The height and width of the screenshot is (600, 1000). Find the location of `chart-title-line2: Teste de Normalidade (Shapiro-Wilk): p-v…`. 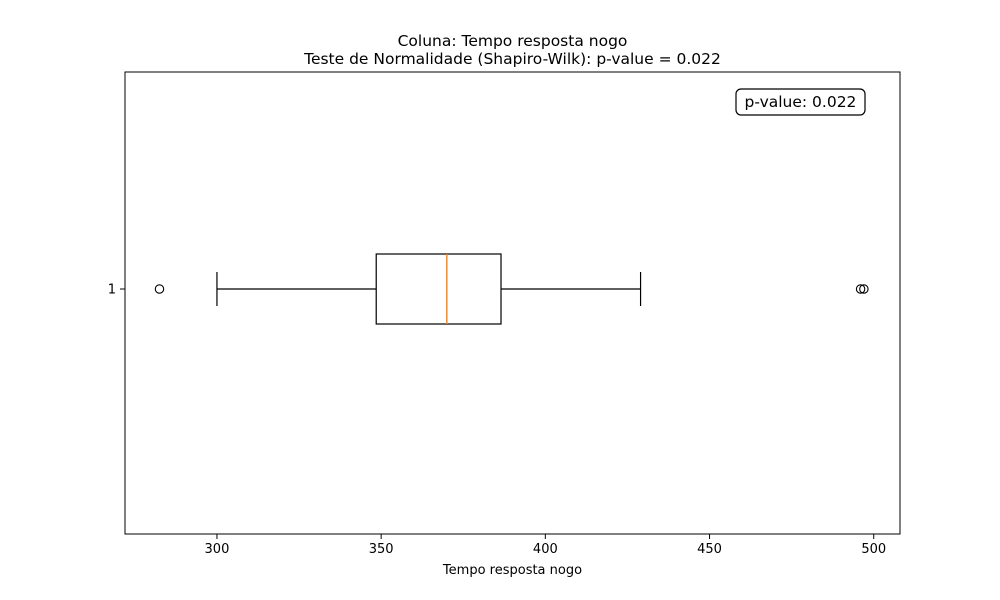

chart-title-line2: Teste de Normalidade (Shapiro-Wilk): p-v… is located at coordinates (512, 59).